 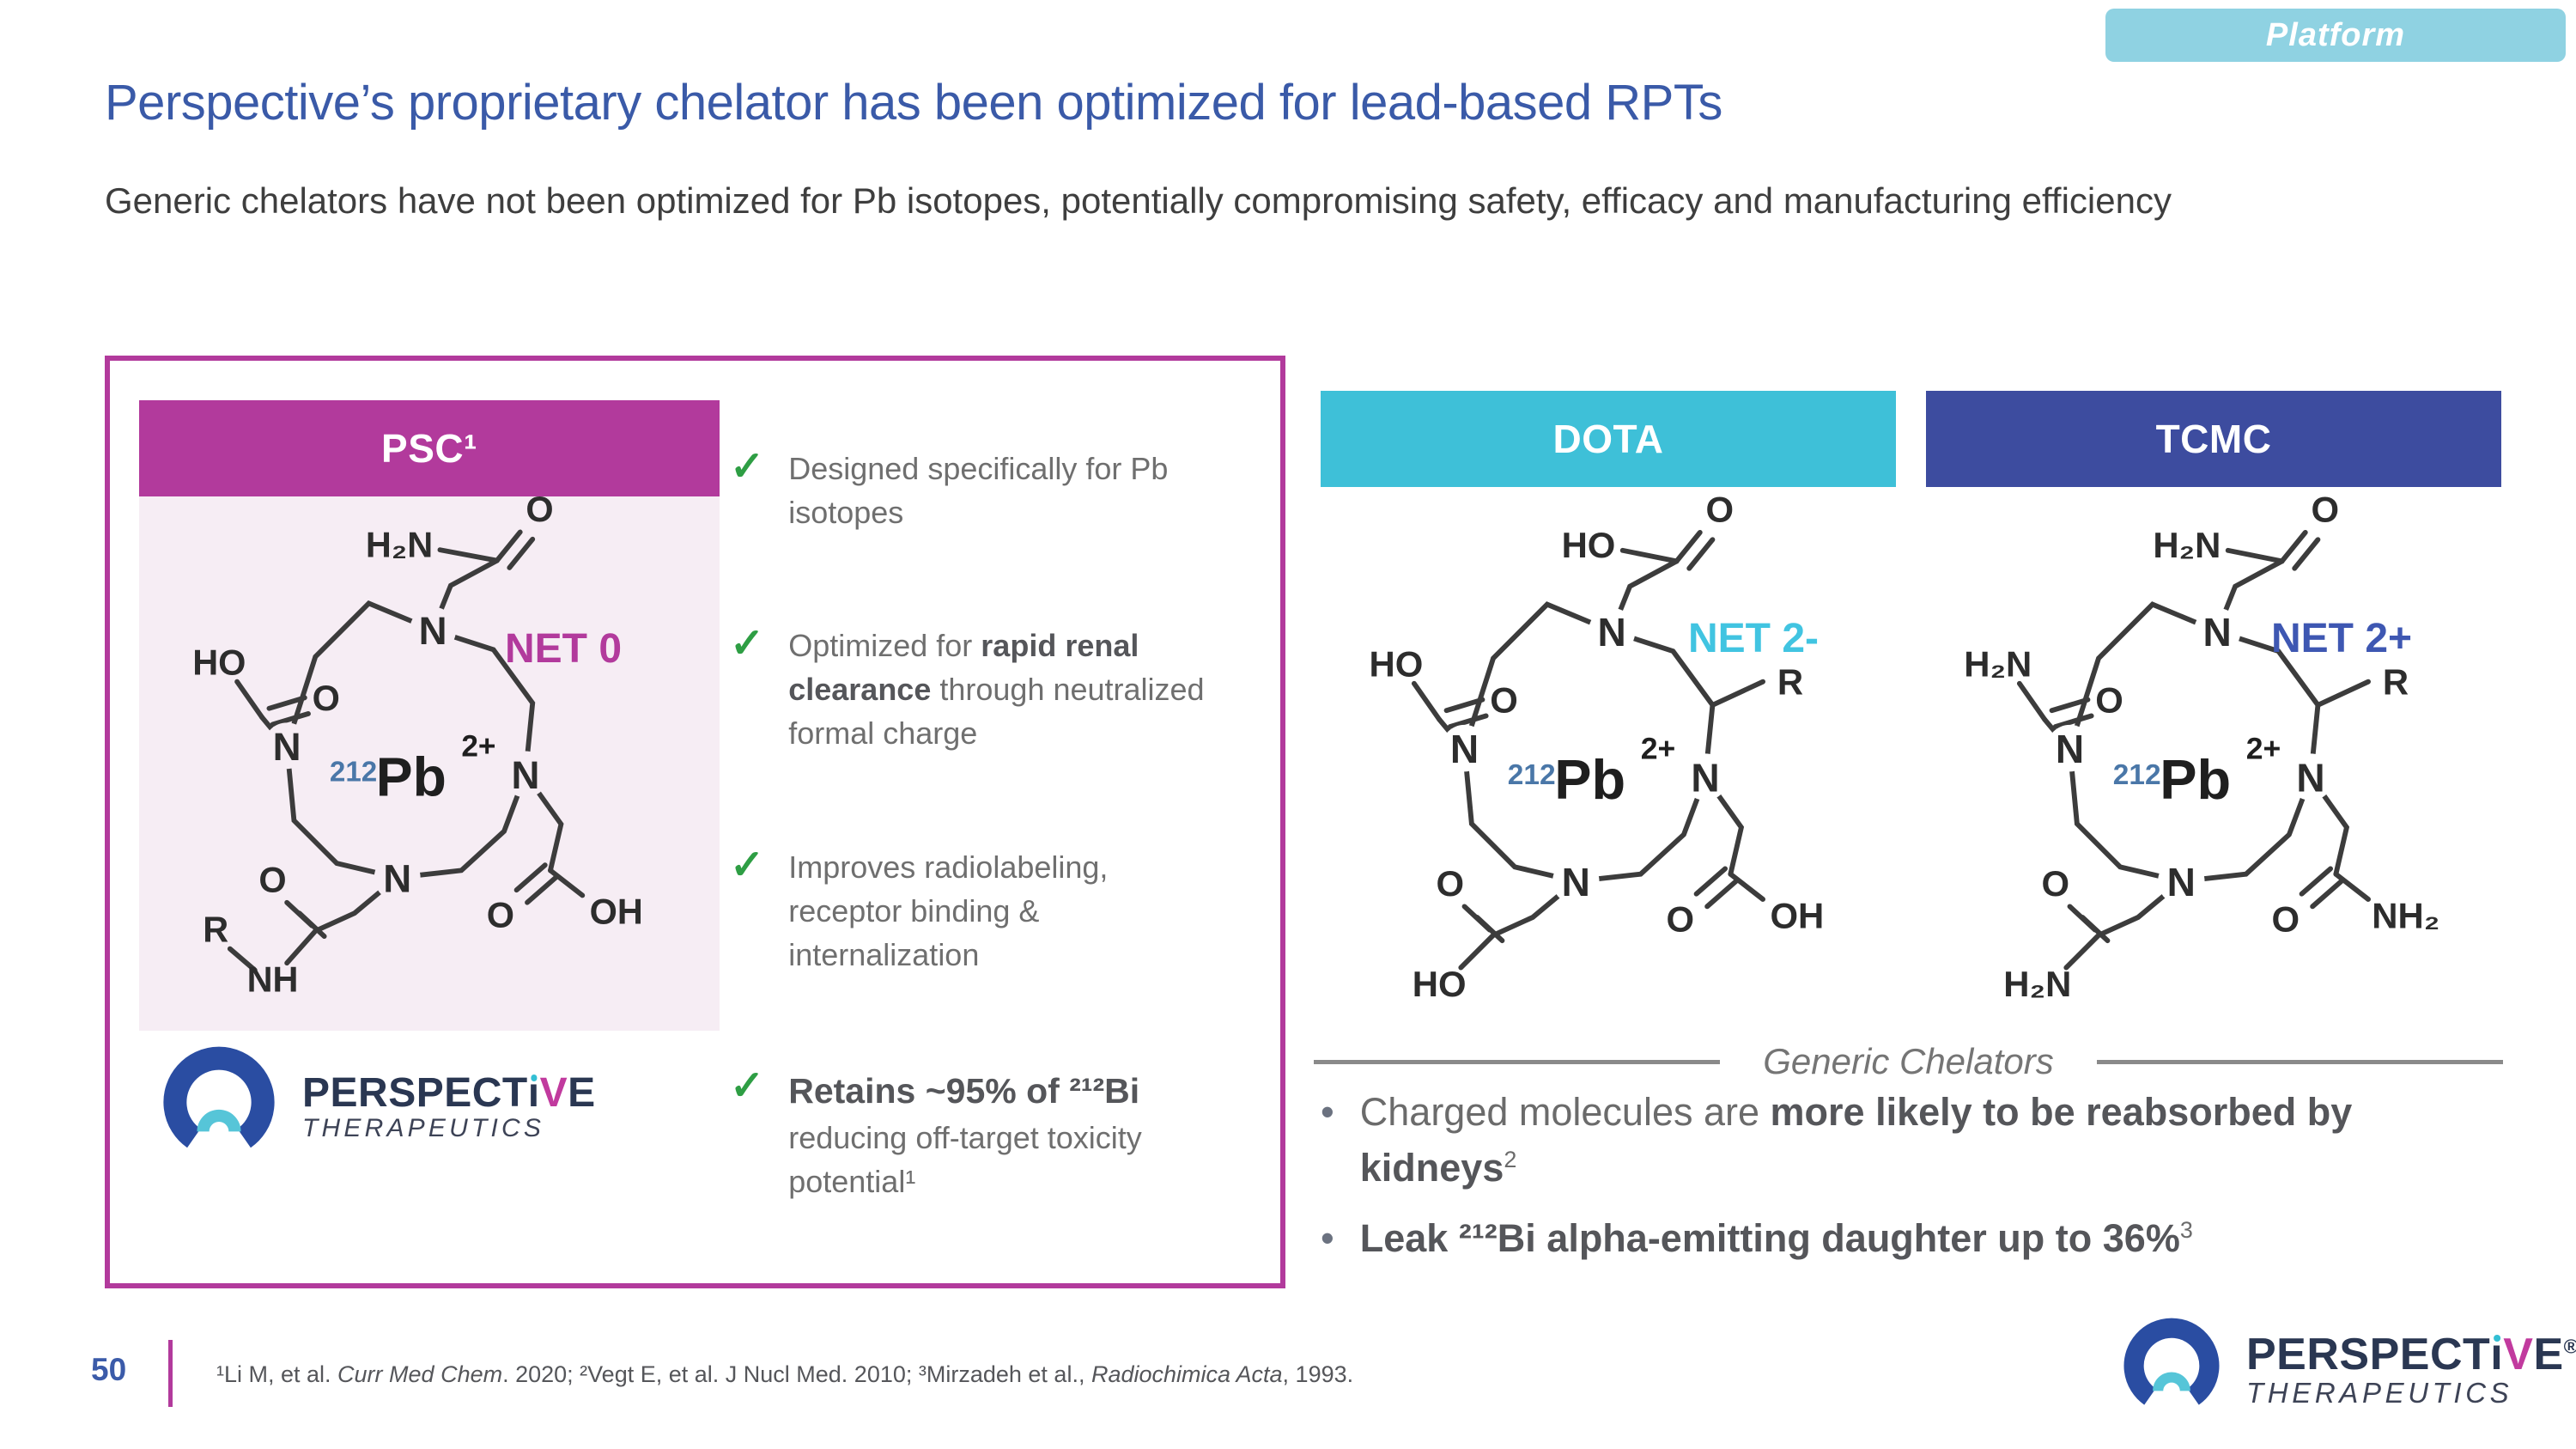 I want to click on platform-badge: Platform, so click(x=2335, y=35).